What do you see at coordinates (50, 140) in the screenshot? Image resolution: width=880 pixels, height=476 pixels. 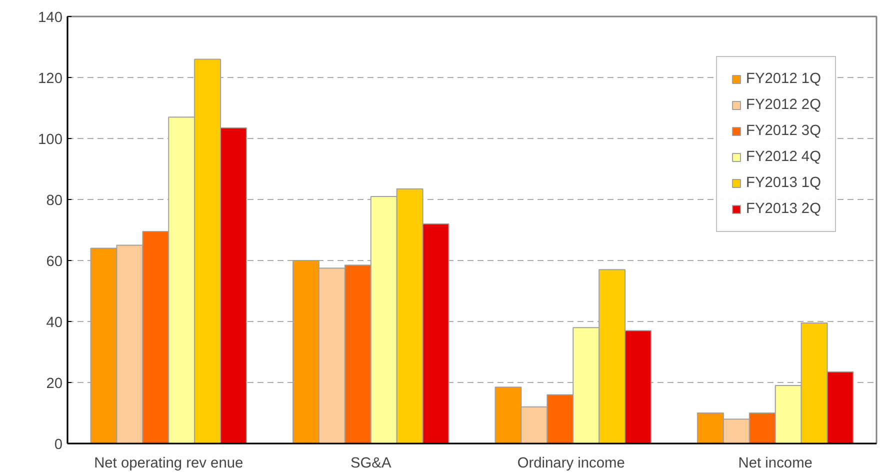 I see `y-tick-label: 100` at bounding box center [50, 140].